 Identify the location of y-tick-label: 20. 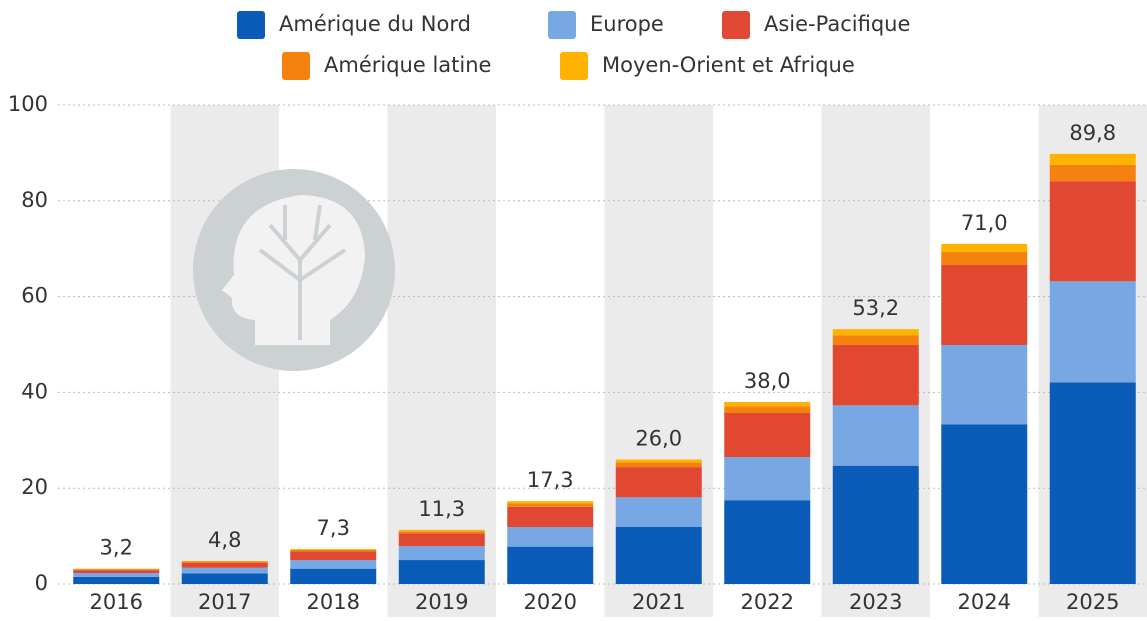
(34, 487).